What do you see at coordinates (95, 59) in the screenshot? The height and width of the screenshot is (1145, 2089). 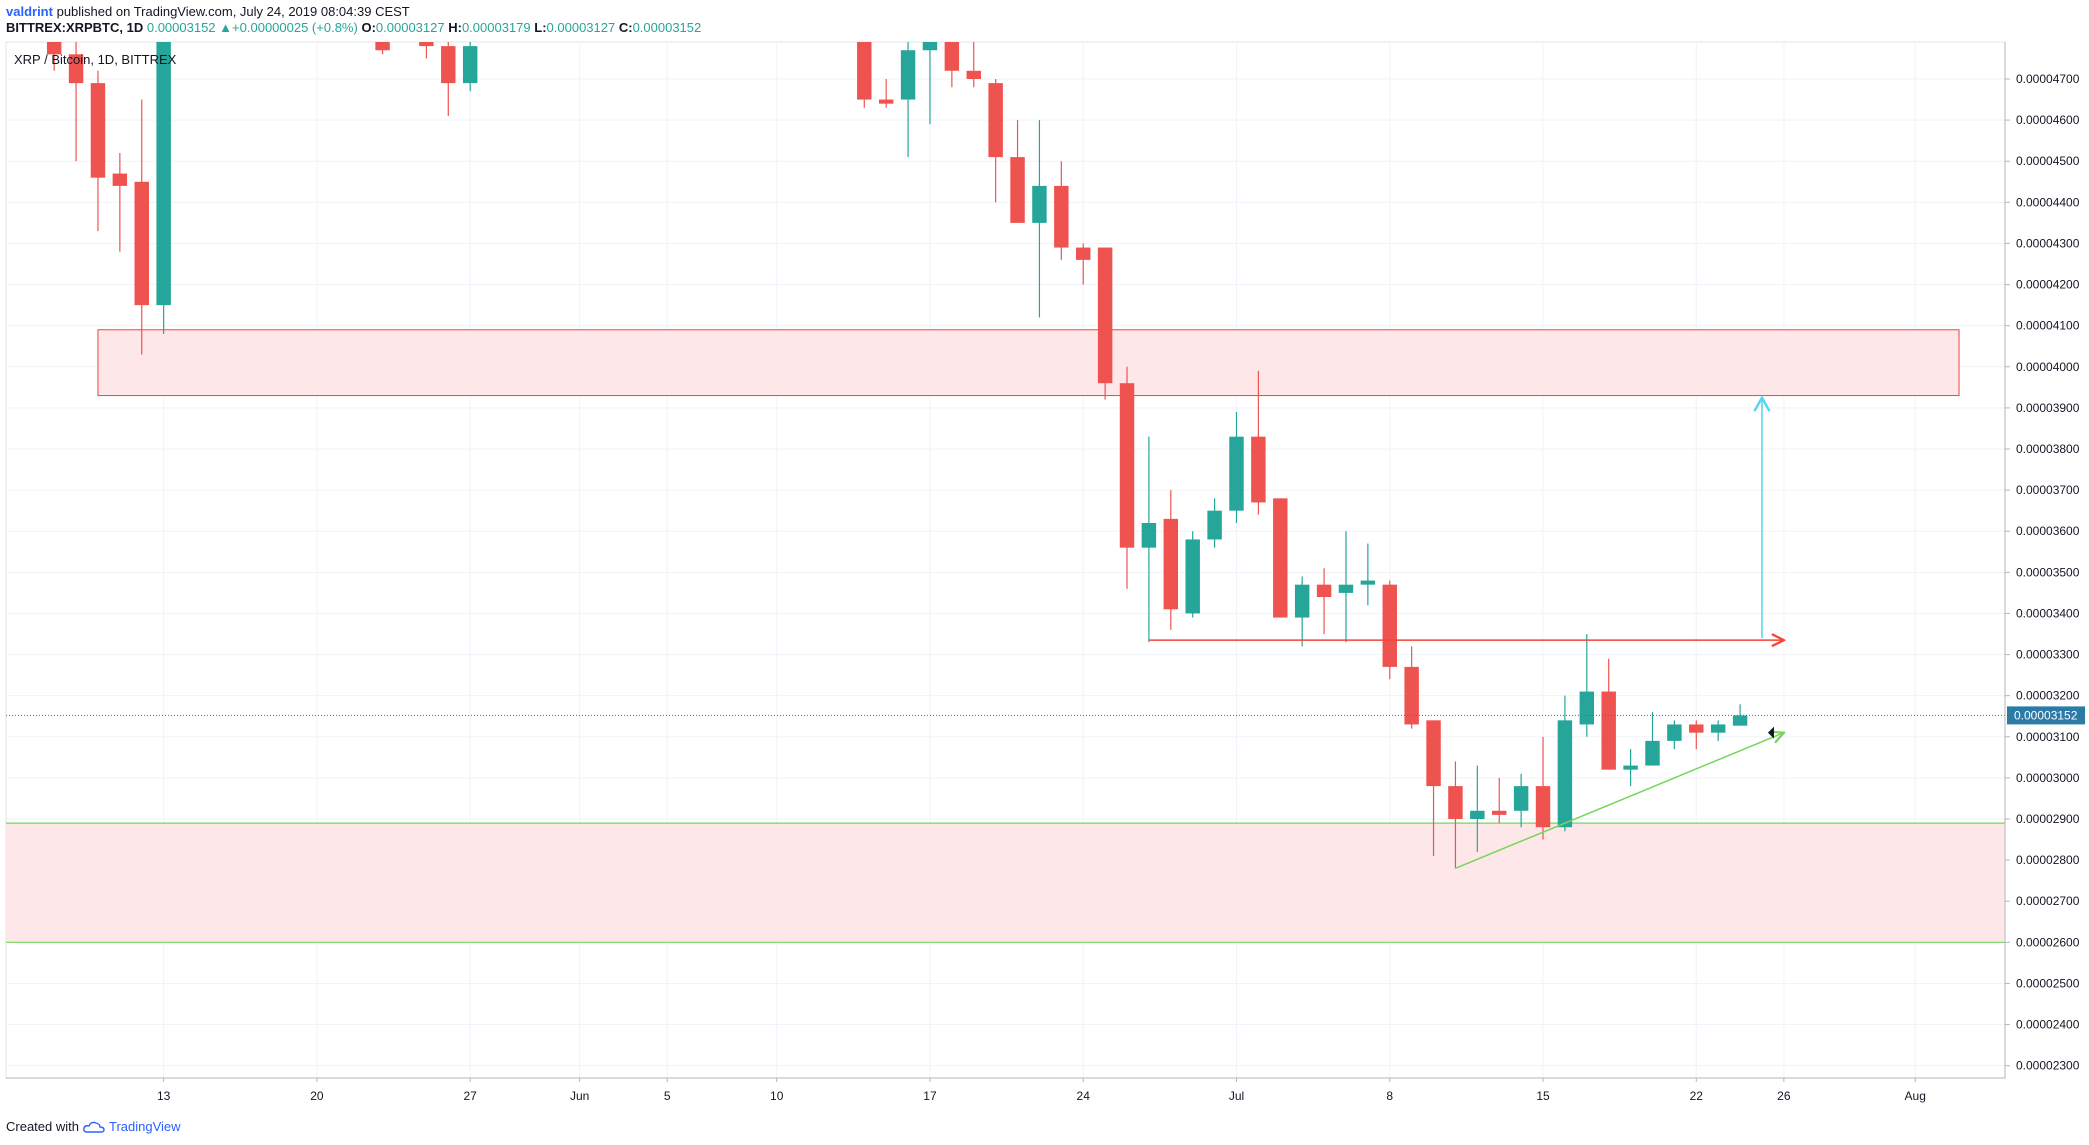 I see `chart-legend: XRP / Bitcoin, 1D, BITTREX` at bounding box center [95, 59].